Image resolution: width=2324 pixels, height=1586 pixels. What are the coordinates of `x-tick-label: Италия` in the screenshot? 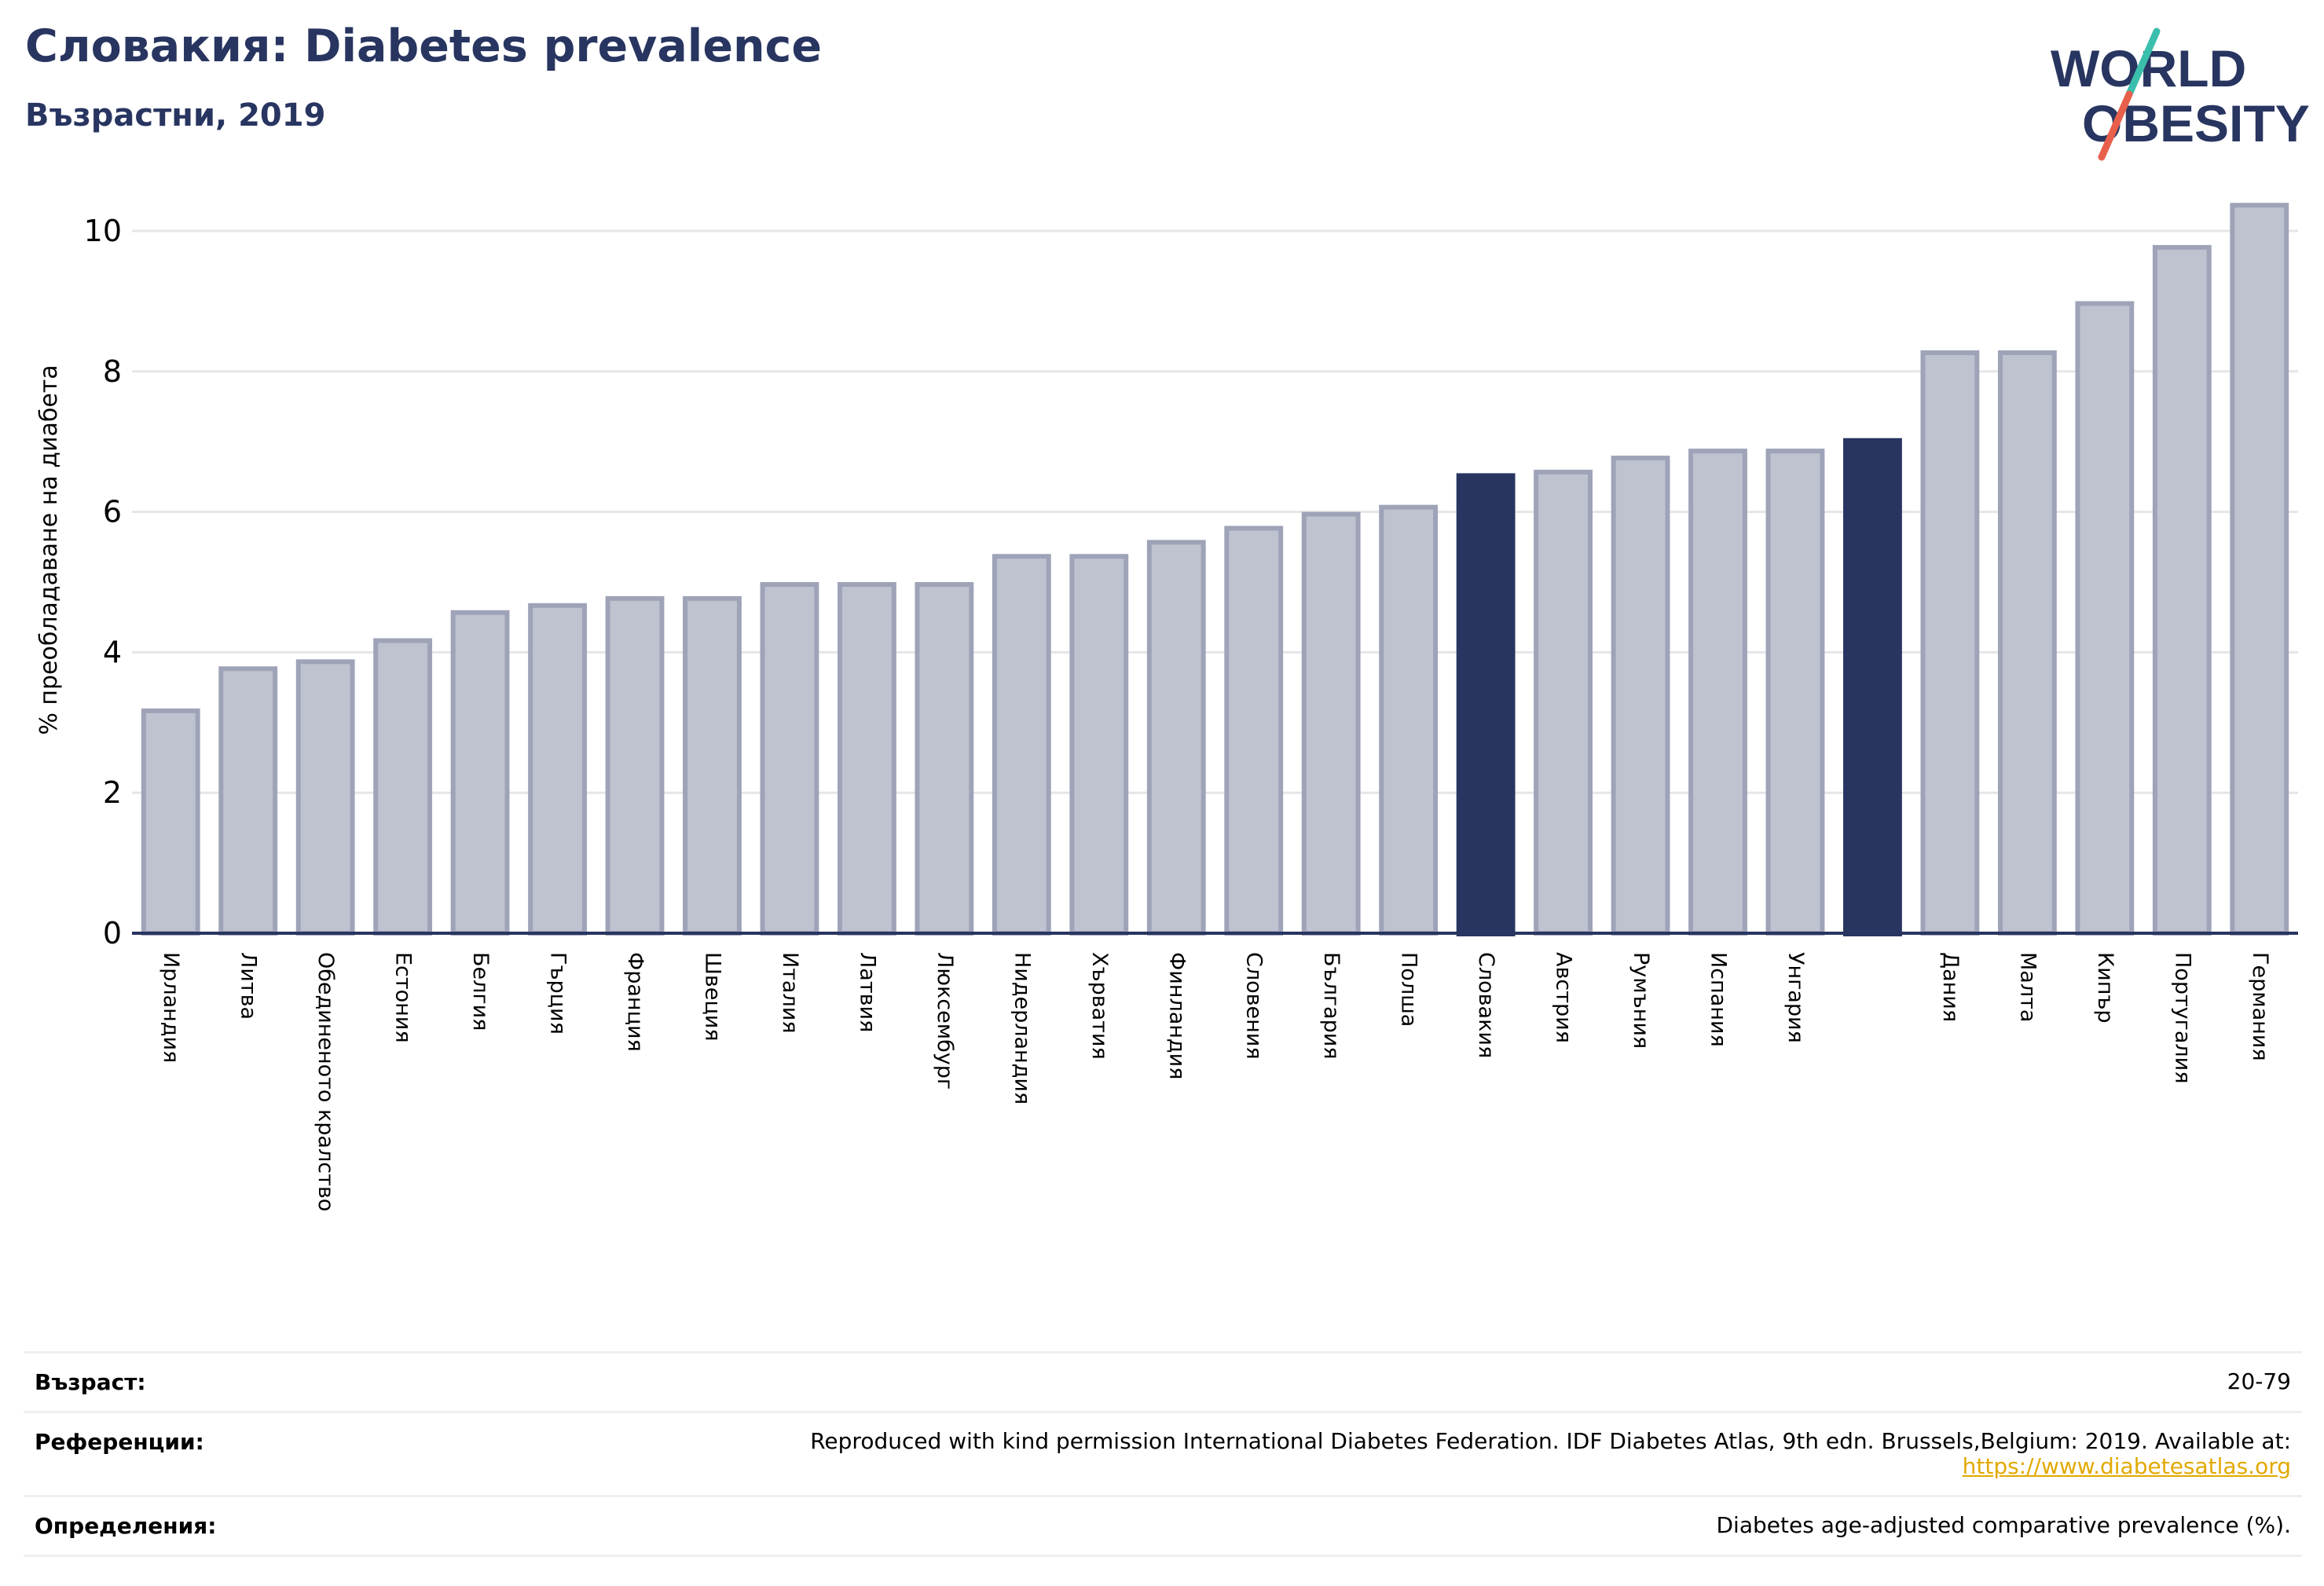 It's located at (790, 993).